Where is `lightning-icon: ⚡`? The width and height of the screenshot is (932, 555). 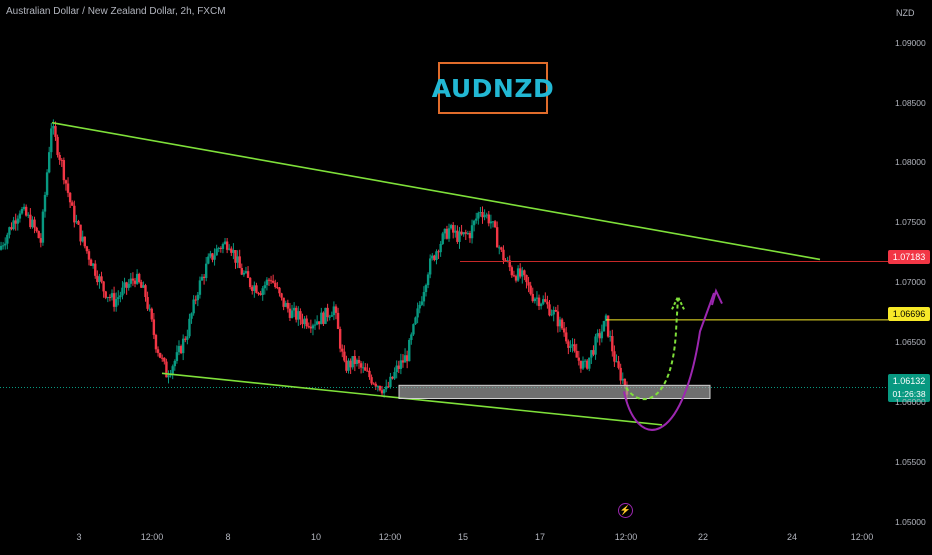 lightning-icon: ⚡ is located at coordinates (625, 510).